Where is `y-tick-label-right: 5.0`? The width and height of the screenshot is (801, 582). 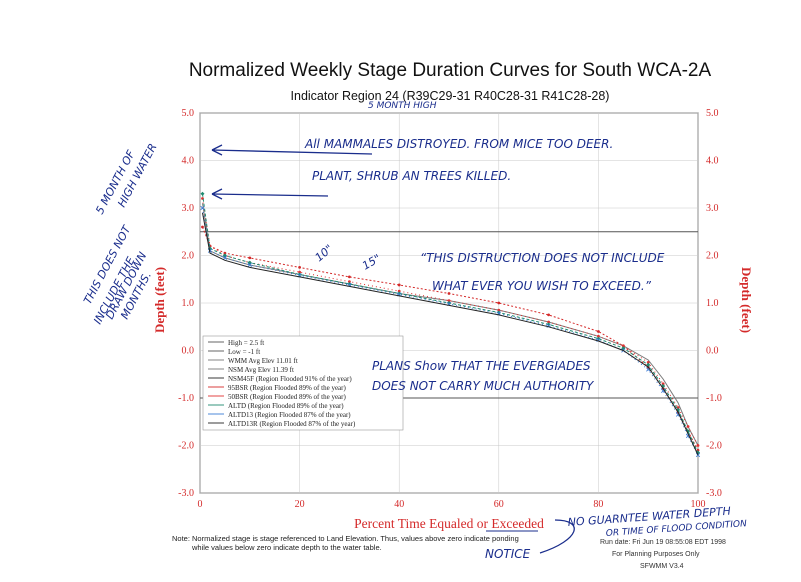 y-tick-label-right: 5.0 is located at coordinates (712, 113).